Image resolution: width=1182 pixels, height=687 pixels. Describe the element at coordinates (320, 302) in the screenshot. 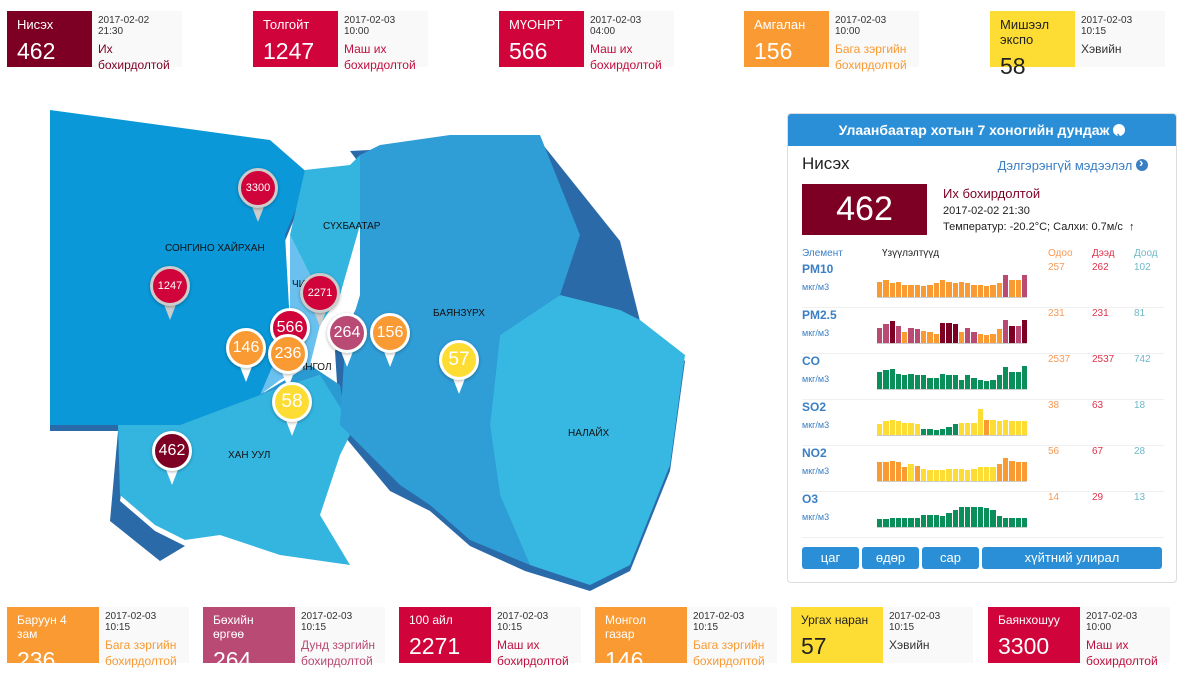

I see `map-pin: 2271` at that location.